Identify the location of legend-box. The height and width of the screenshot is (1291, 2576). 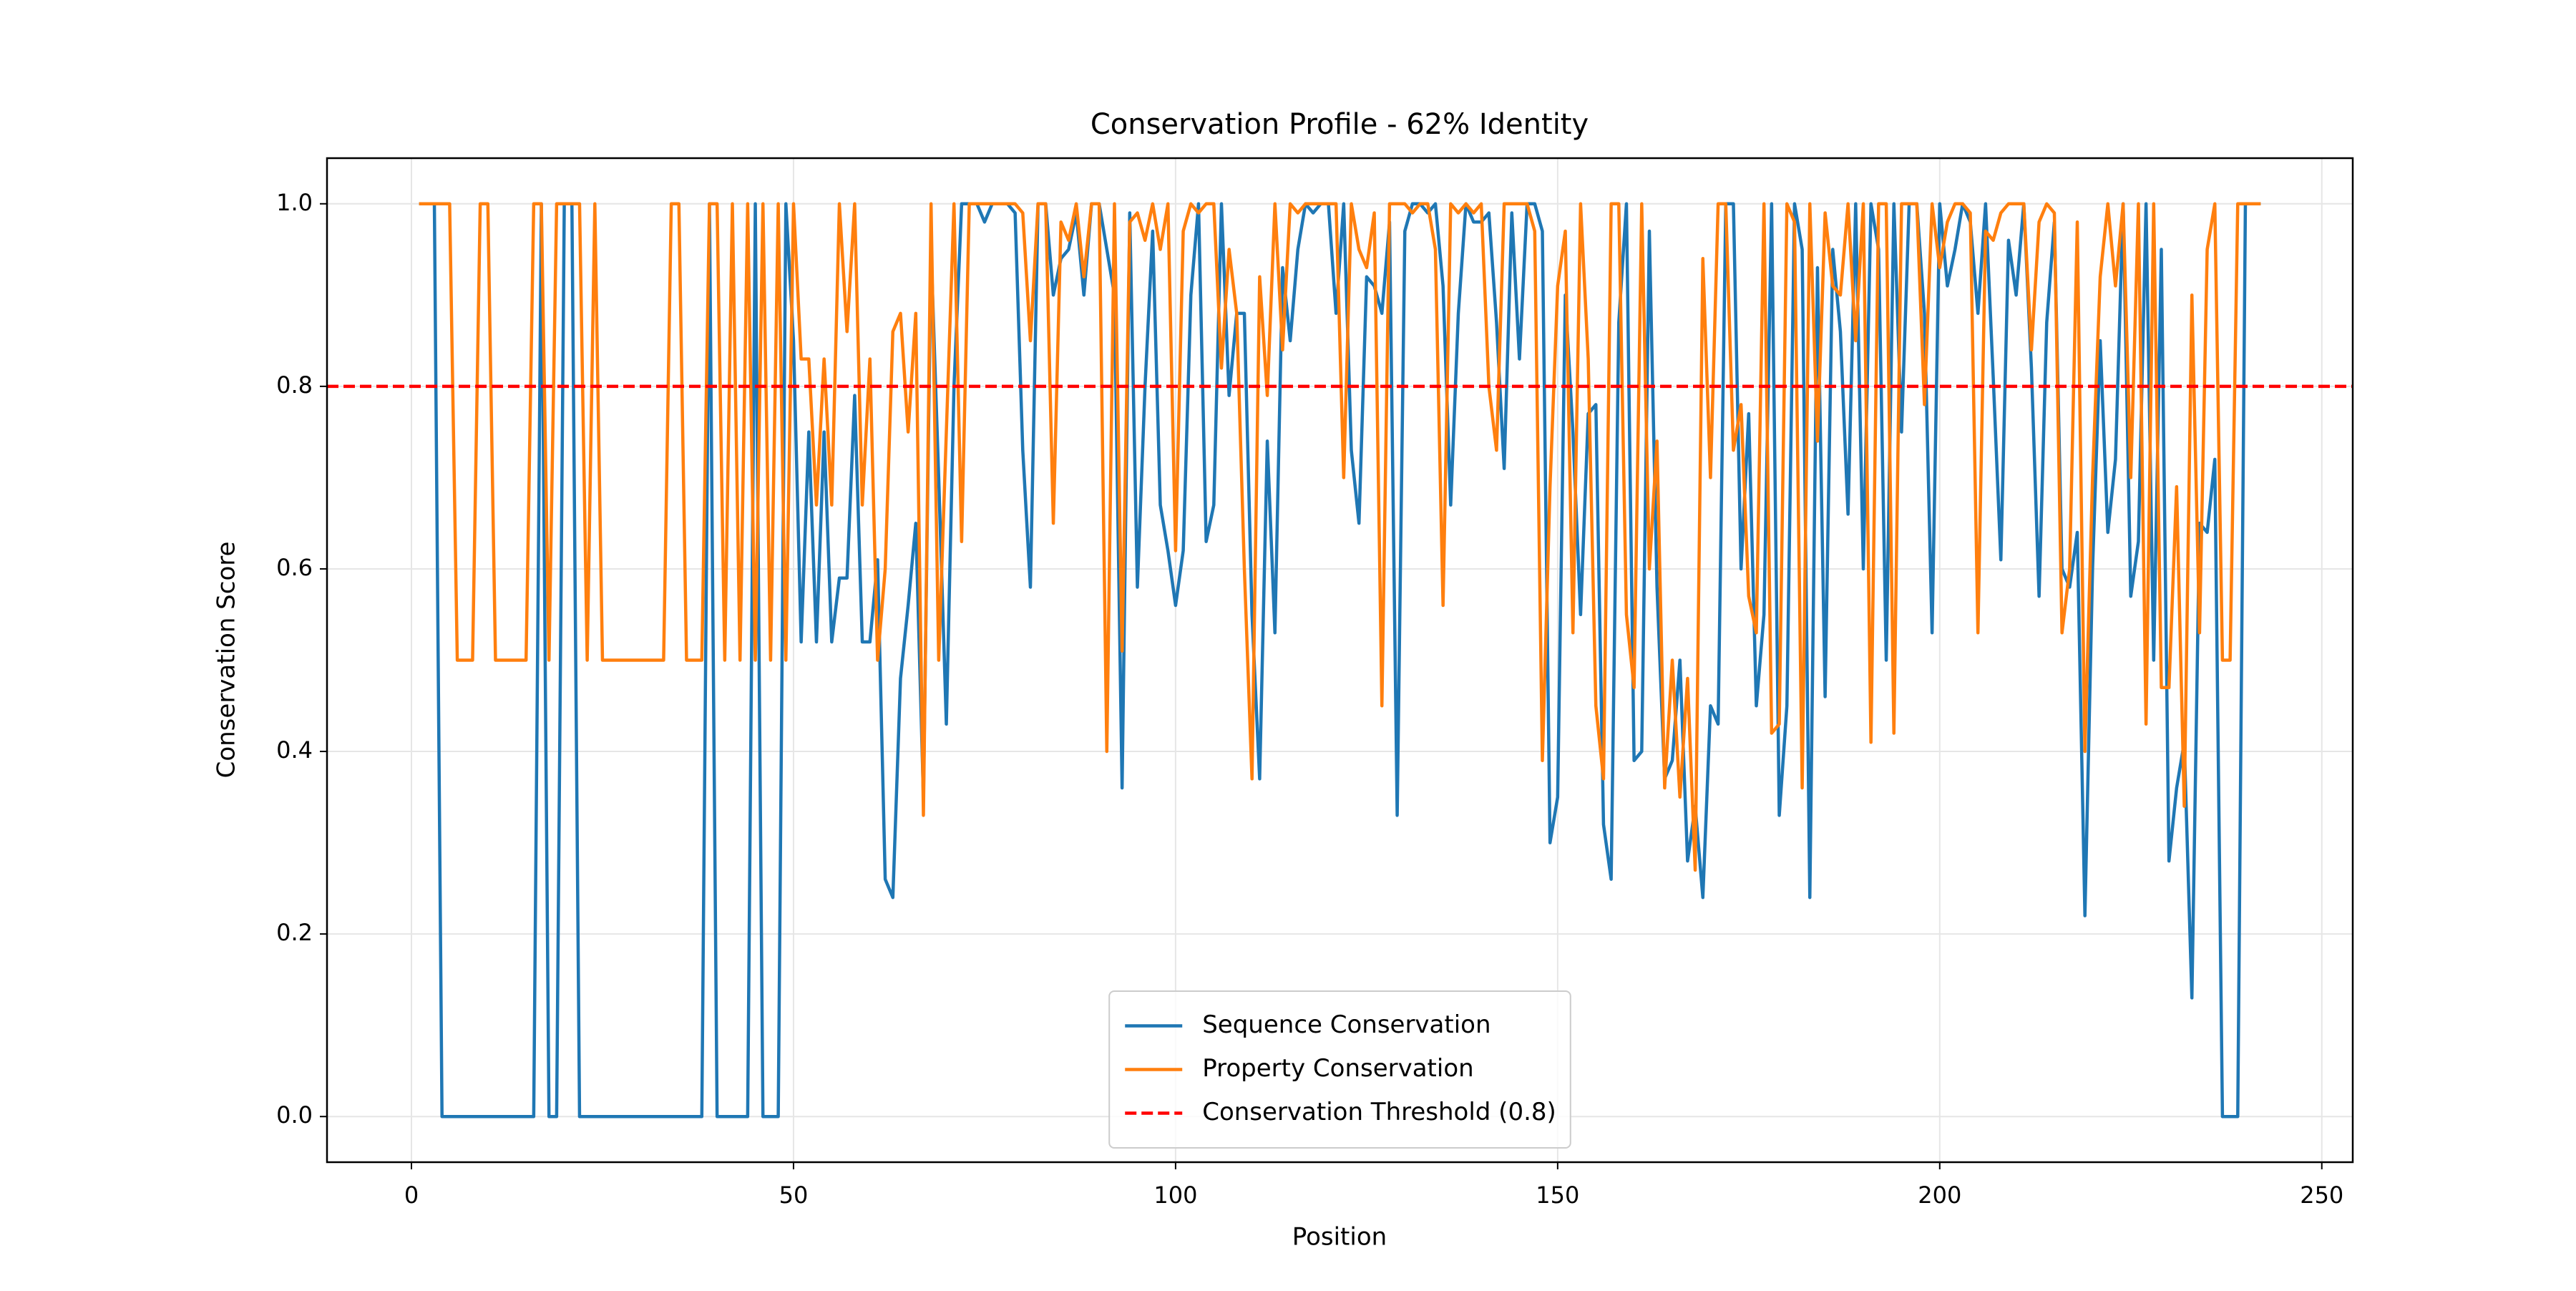
(1339, 1069).